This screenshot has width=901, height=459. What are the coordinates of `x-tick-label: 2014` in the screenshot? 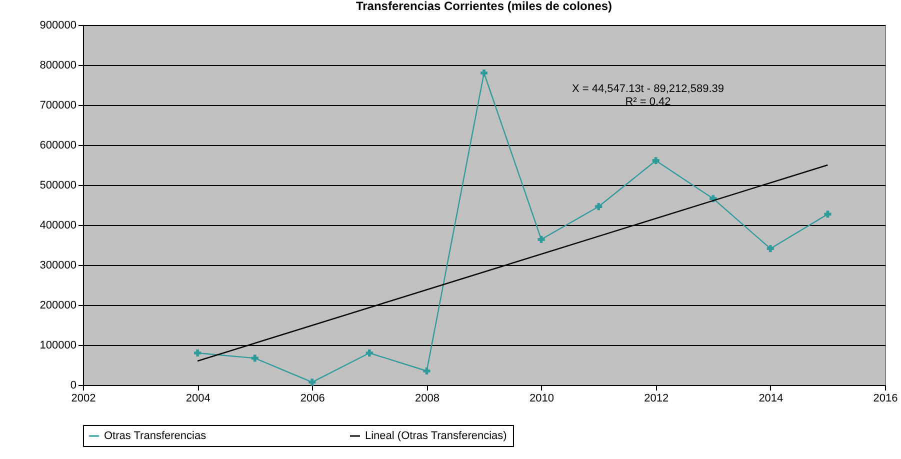 It's located at (771, 398).